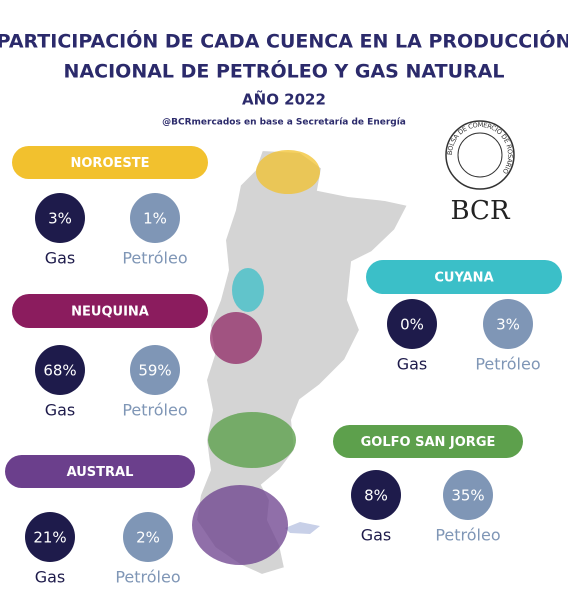 Image resolution: width=568 pixels, height=602 pixels. I want to click on gas-value: 3%, so click(60, 219).